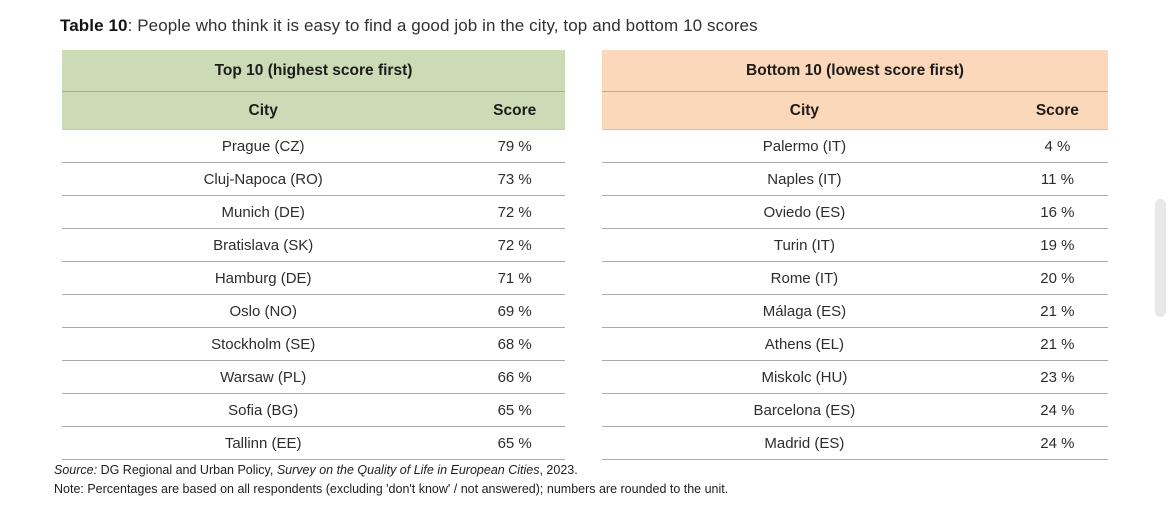 Image resolution: width=1170 pixels, height=529 pixels. What do you see at coordinates (514, 344) in the screenshot?
I see `score-cell: 68 %` at bounding box center [514, 344].